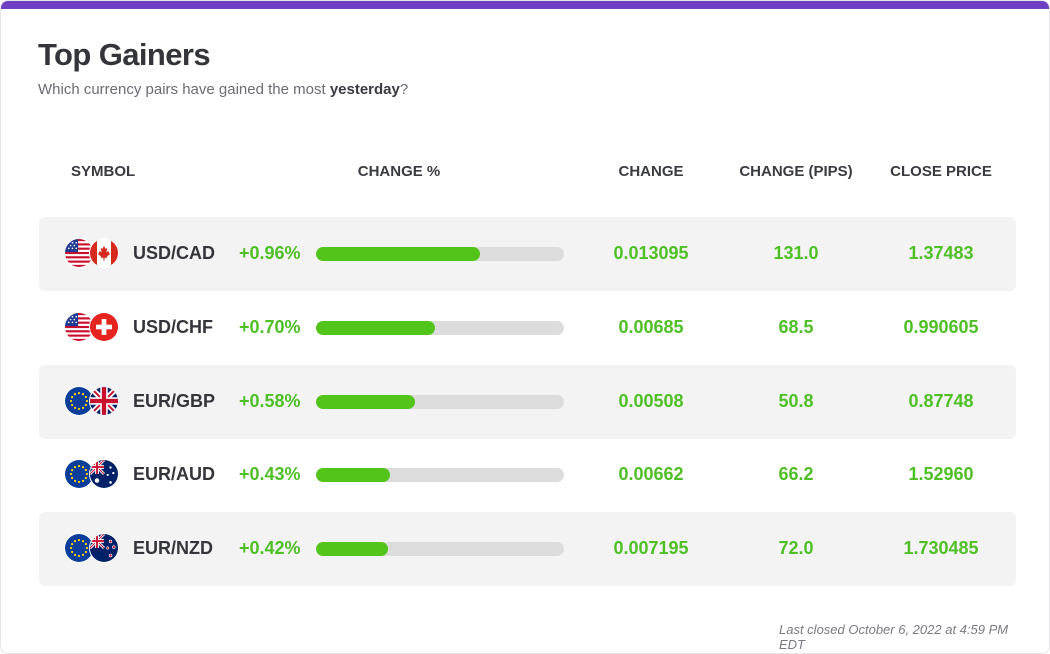 The image size is (1050, 654). Describe the element at coordinates (651, 474) in the screenshot. I see `change-value: 0.00662` at that location.